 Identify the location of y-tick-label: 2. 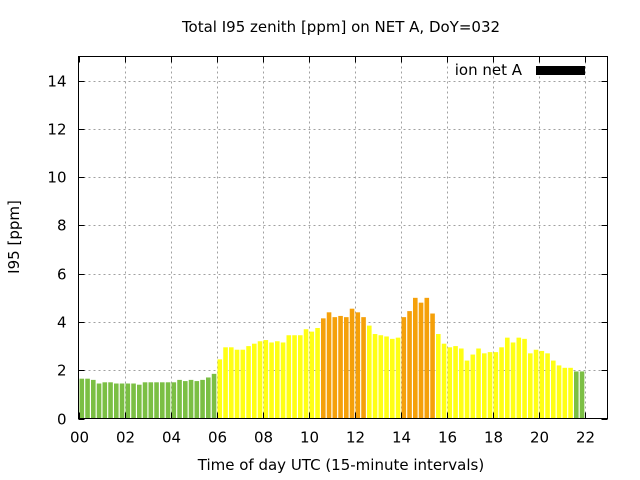
(62, 371).